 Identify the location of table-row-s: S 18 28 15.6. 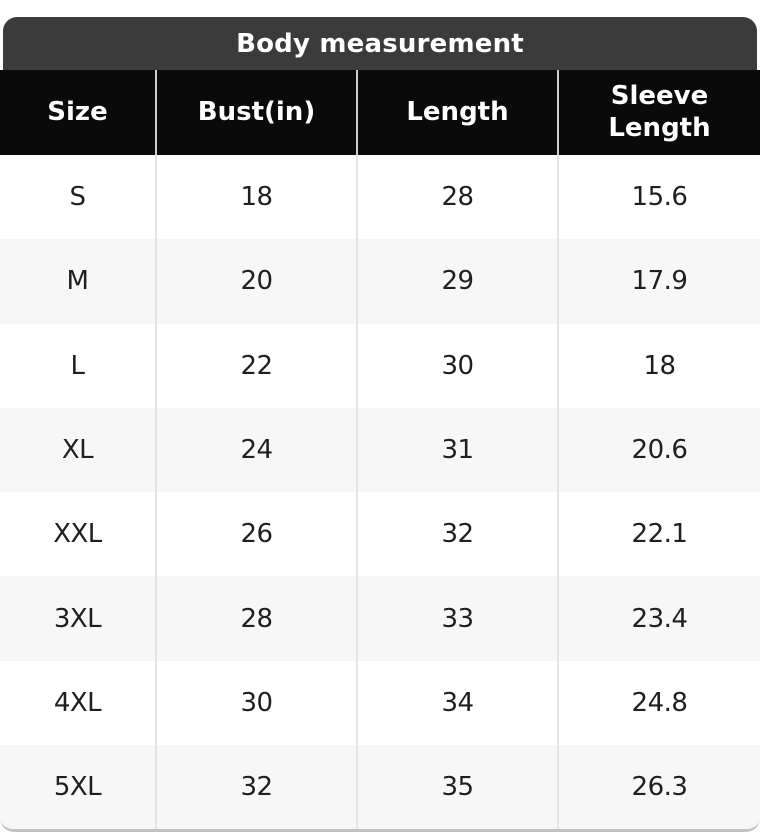
(380, 197).